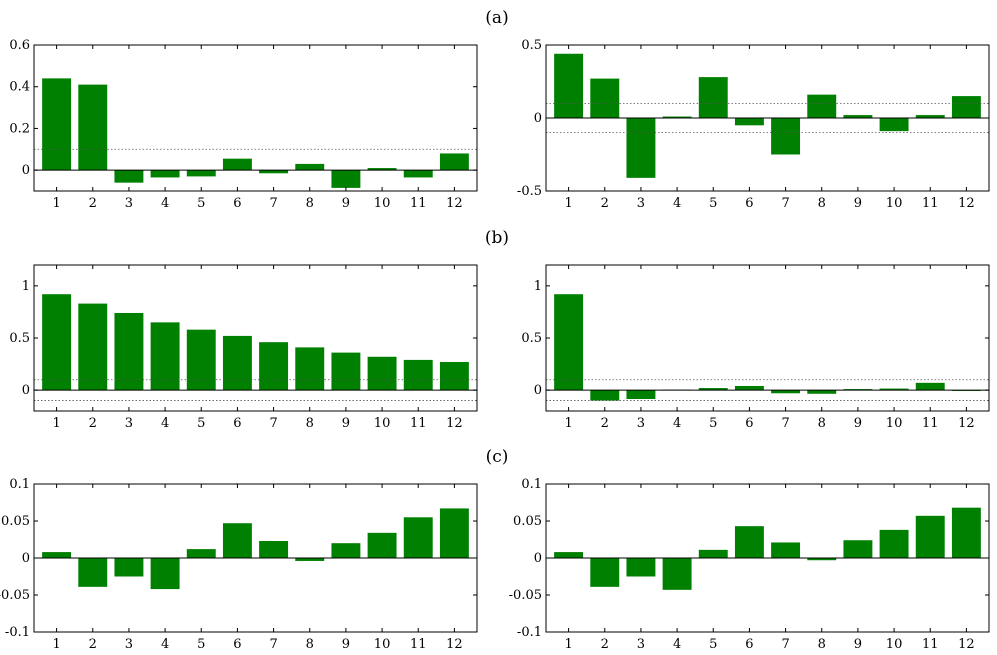 The height and width of the screenshot is (655, 997). Describe the element at coordinates (382, 644) in the screenshot. I see `panel-c-left-xtick-label-10: 10` at that location.